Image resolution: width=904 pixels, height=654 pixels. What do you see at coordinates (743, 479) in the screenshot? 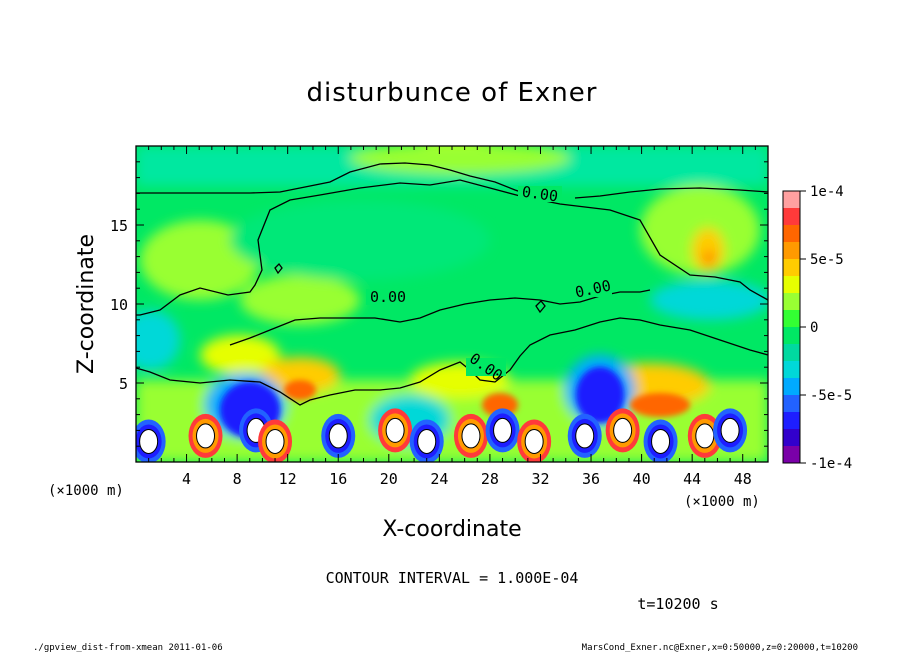
I see `x-tick-label: 48` at bounding box center [743, 479].